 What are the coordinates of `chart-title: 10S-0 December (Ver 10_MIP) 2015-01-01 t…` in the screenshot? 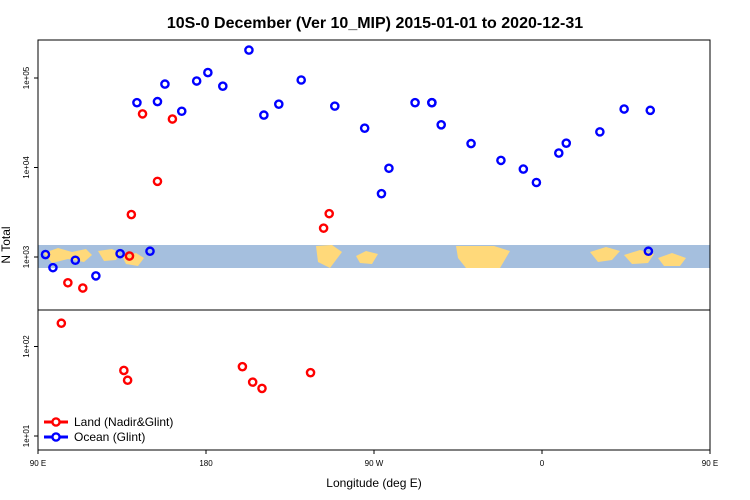 It's located at (375, 23).